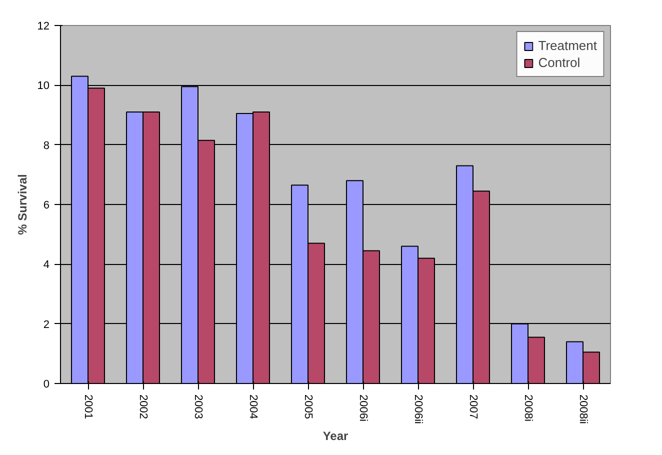 This screenshot has height=455, width=662. Describe the element at coordinates (43, 26) in the screenshot. I see `y-tick-label: 12` at that location.